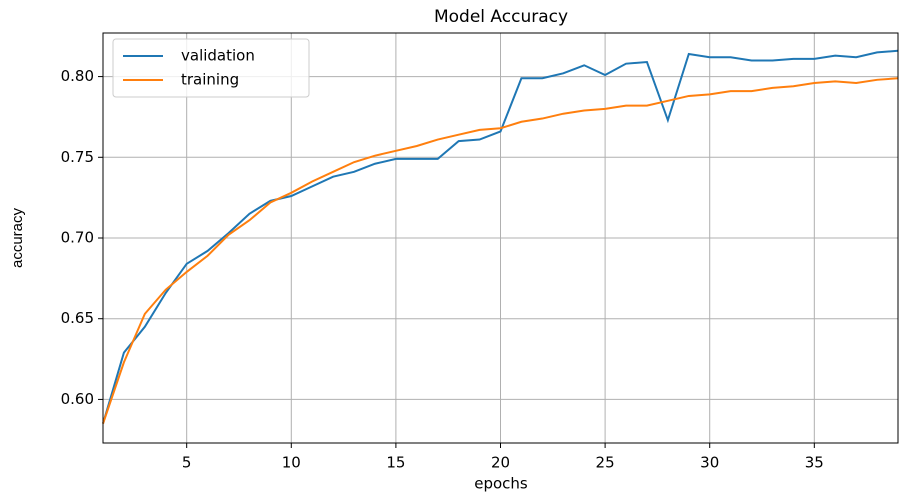 This screenshot has width=899, height=497. Describe the element at coordinates (211, 68) in the screenshot. I see `legend-box` at that location.